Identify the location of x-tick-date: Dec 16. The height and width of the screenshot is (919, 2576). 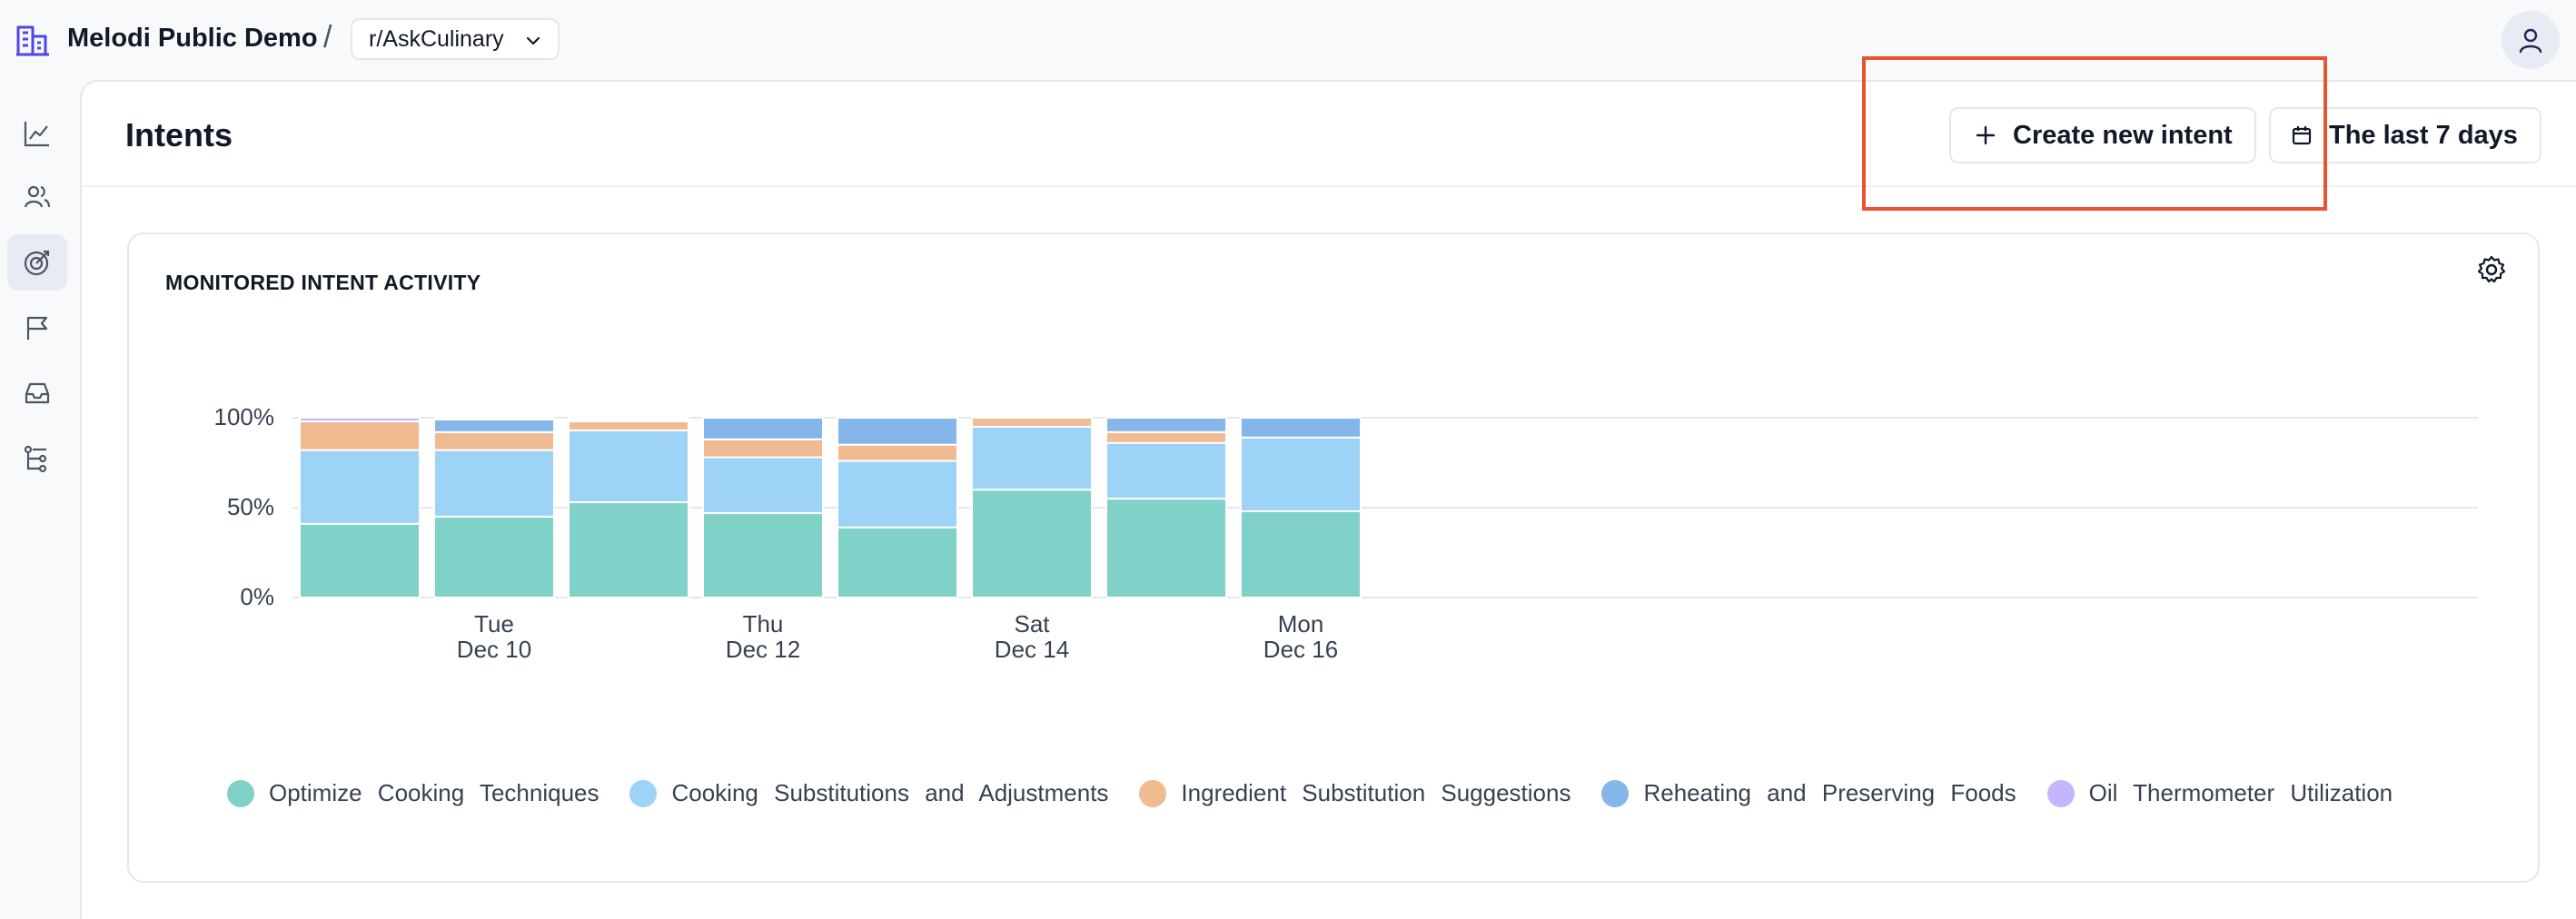
(1300, 649).